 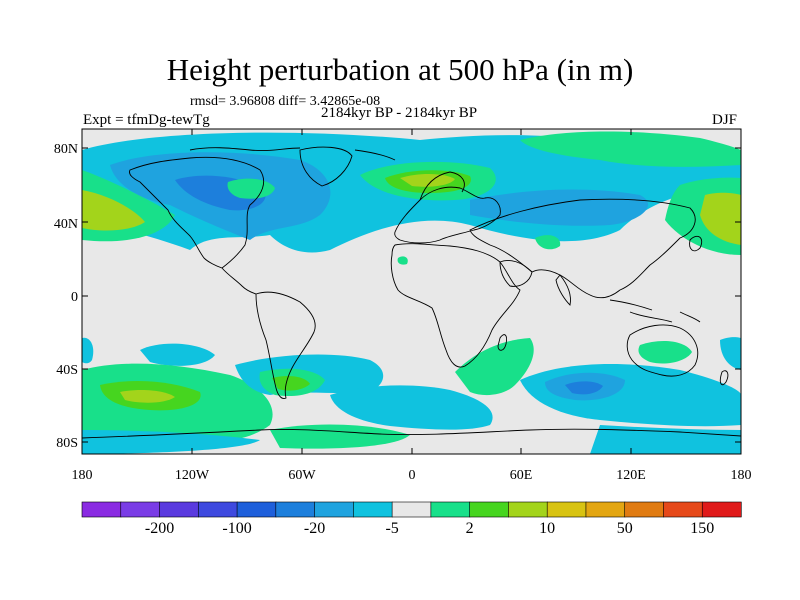 I want to click on lon-label-0: 0, so click(x=412, y=475).